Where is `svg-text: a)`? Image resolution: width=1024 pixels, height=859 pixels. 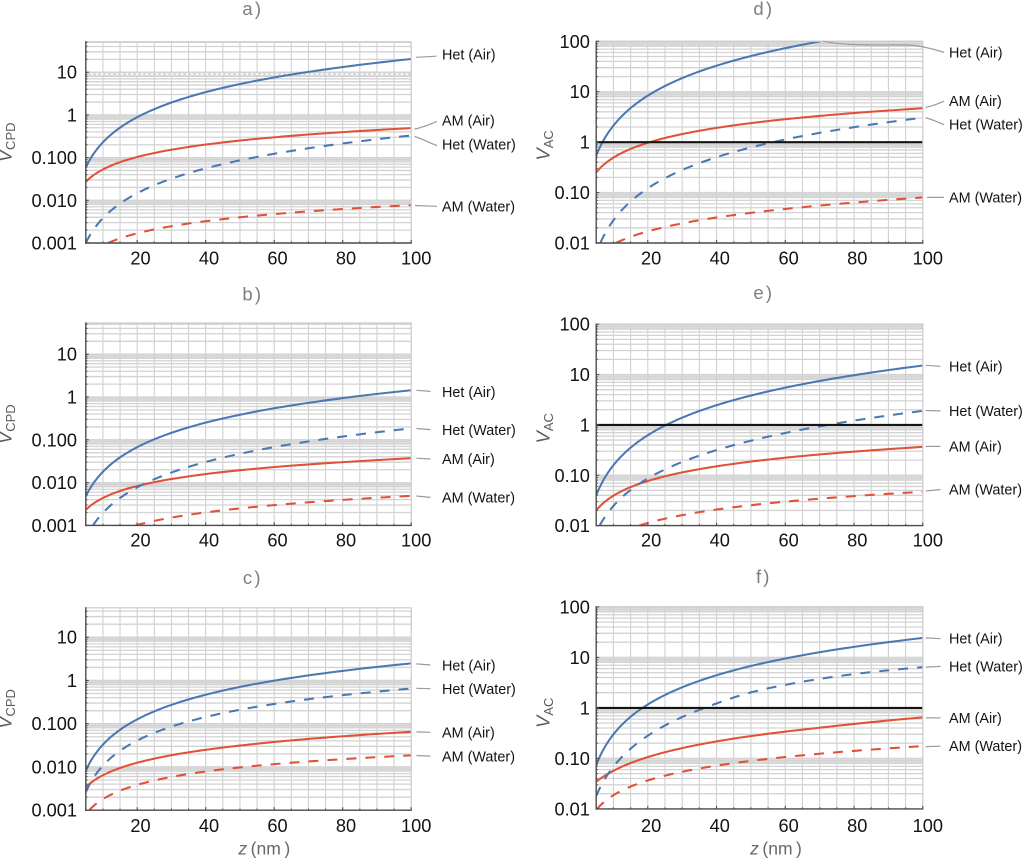 svg-text: a) is located at coordinates (252, 9).